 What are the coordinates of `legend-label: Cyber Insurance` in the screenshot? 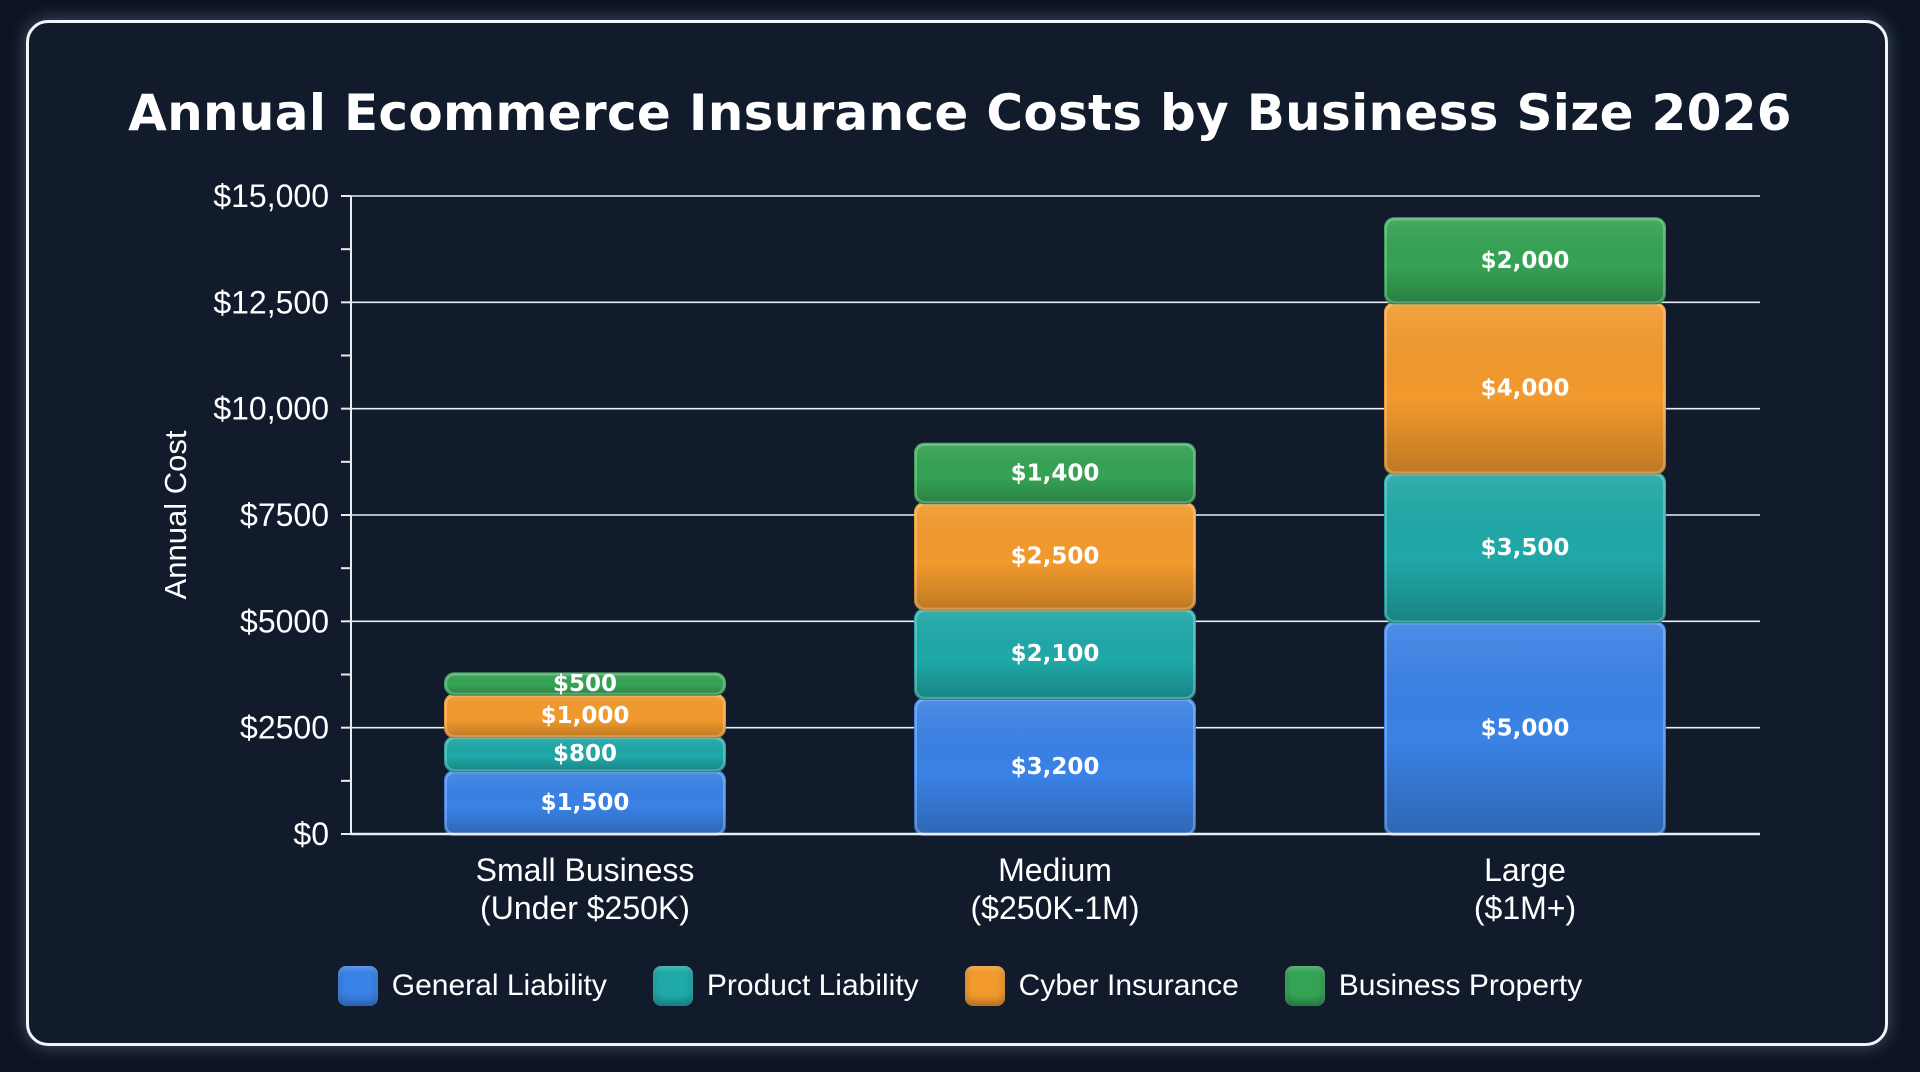 It's located at (1128, 985).